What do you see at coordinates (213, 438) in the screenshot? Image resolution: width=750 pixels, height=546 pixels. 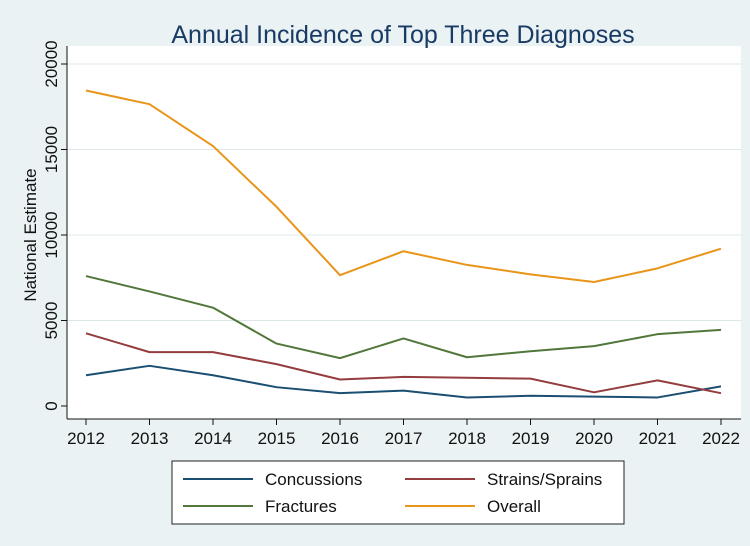 I see `x-tick-label: 2014` at bounding box center [213, 438].